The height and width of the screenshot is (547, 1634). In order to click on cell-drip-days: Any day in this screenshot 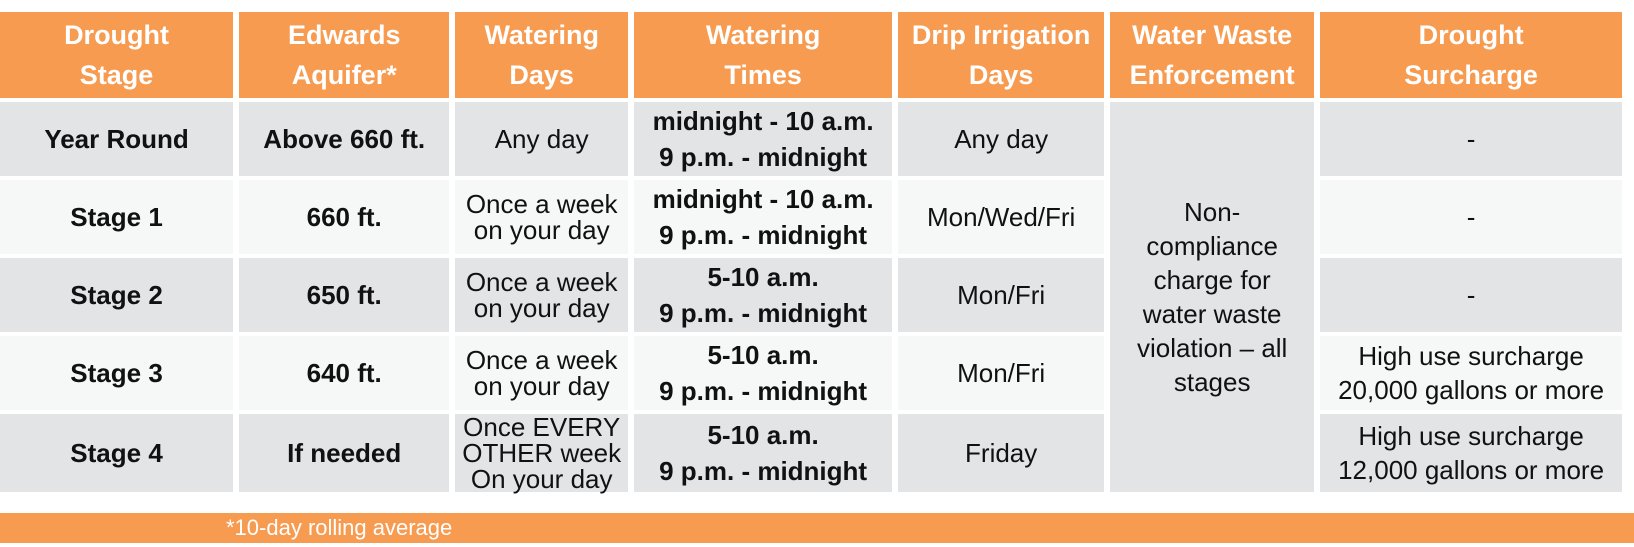, I will do `click(1001, 139)`.